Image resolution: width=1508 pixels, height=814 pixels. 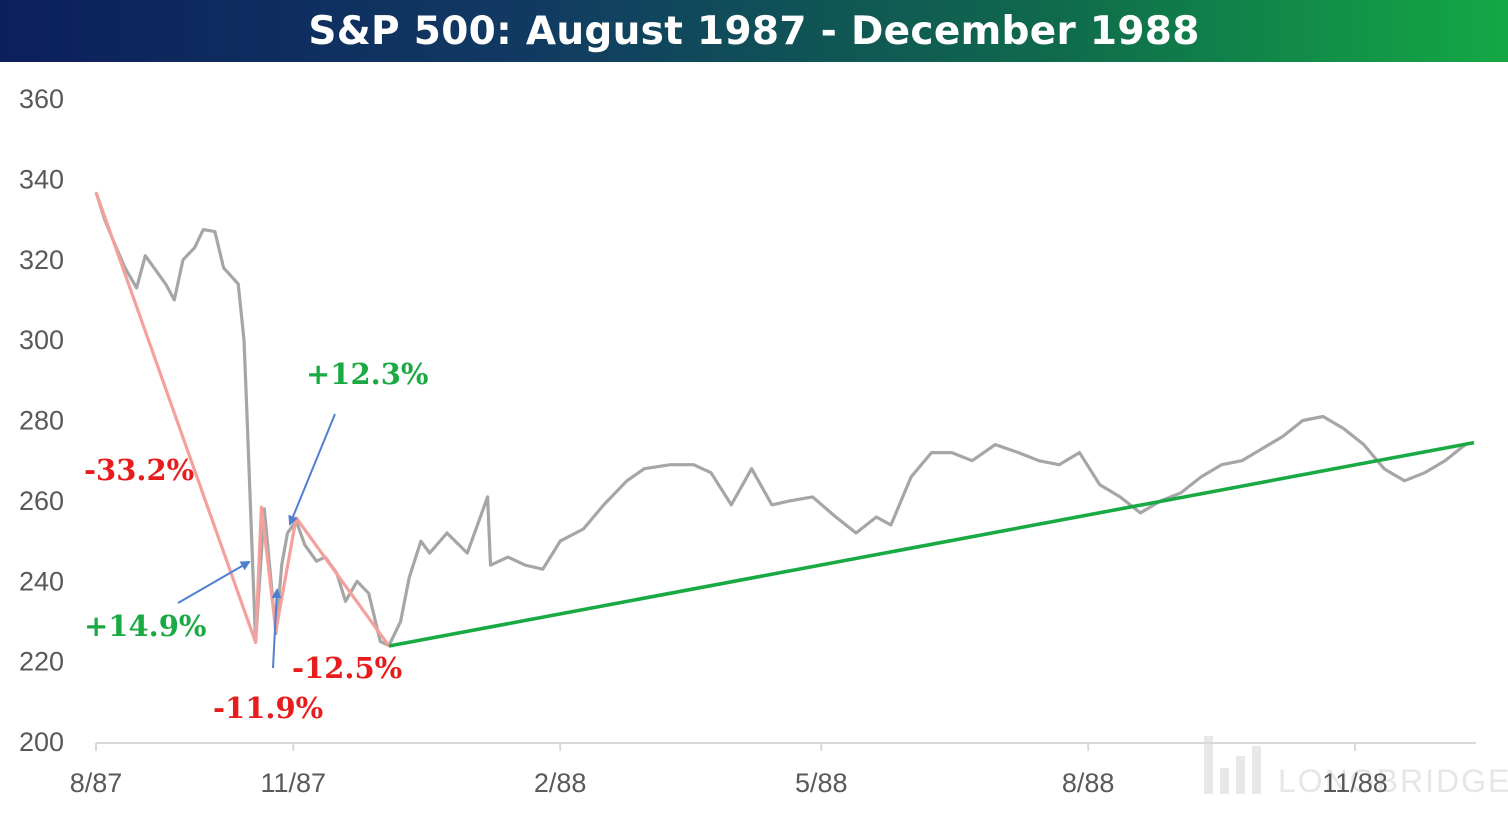 What do you see at coordinates (41, 260) in the screenshot?
I see `y-tick-label: 320` at bounding box center [41, 260].